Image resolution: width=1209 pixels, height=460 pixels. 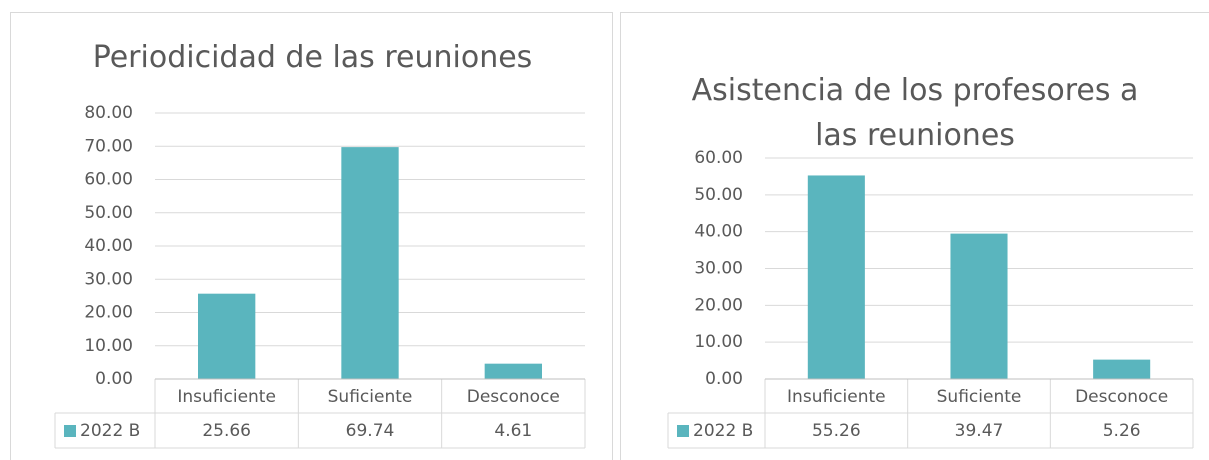 I want to click on y-tick-label: 80.00, so click(x=108, y=113).